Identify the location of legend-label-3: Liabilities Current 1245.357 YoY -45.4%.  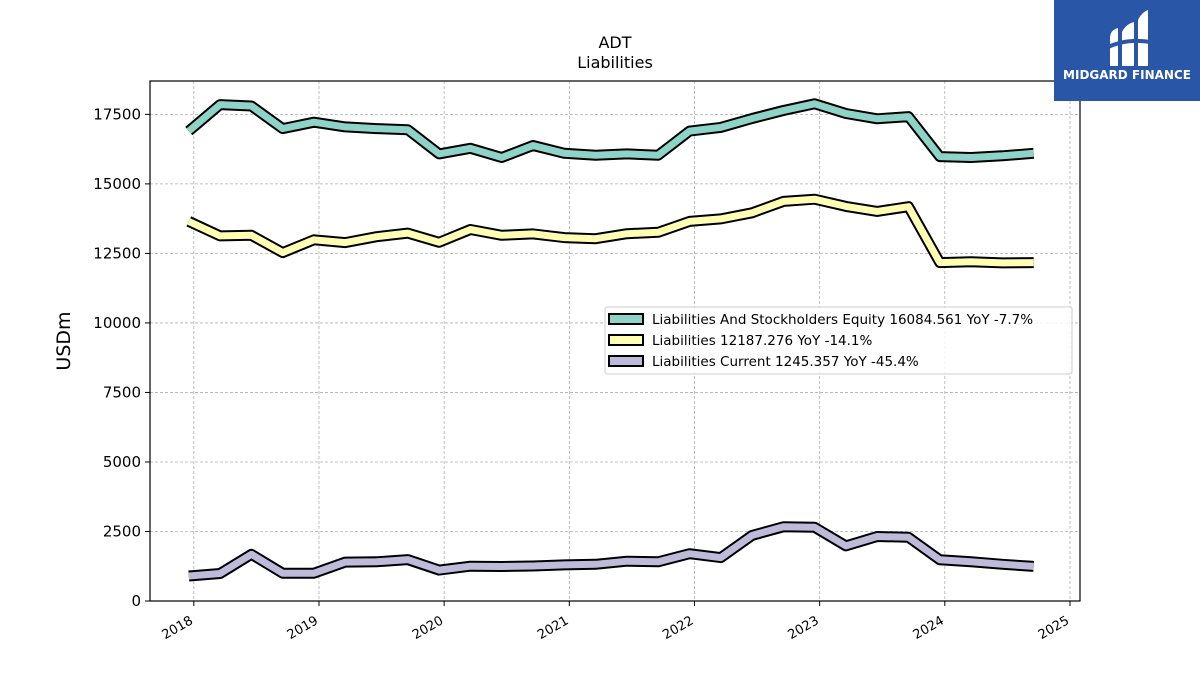
(785, 362).